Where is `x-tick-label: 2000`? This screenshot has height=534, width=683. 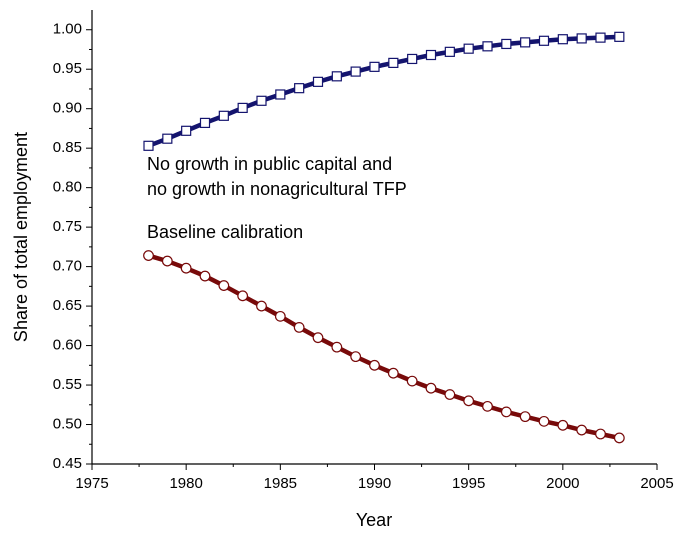
x-tick-label: 2000 is located at coordinates (562, 483).